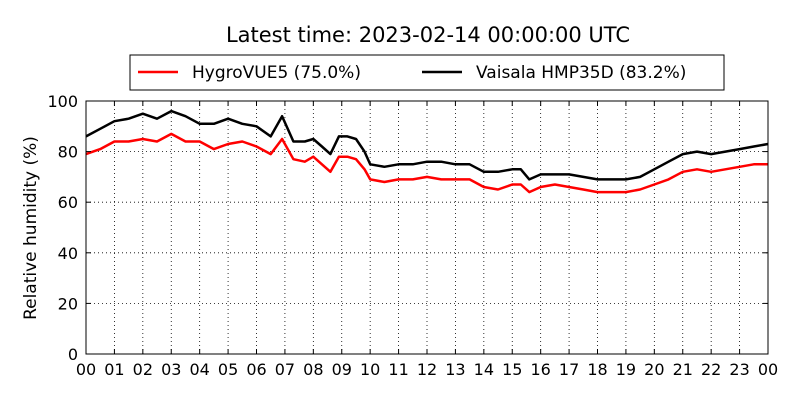 The height and width of the screenshot is (400, 800). What do you see at coordinates (626, 369) in the screenshot?
I see `x-tick-label: 19` at bounding box center [626, 369].